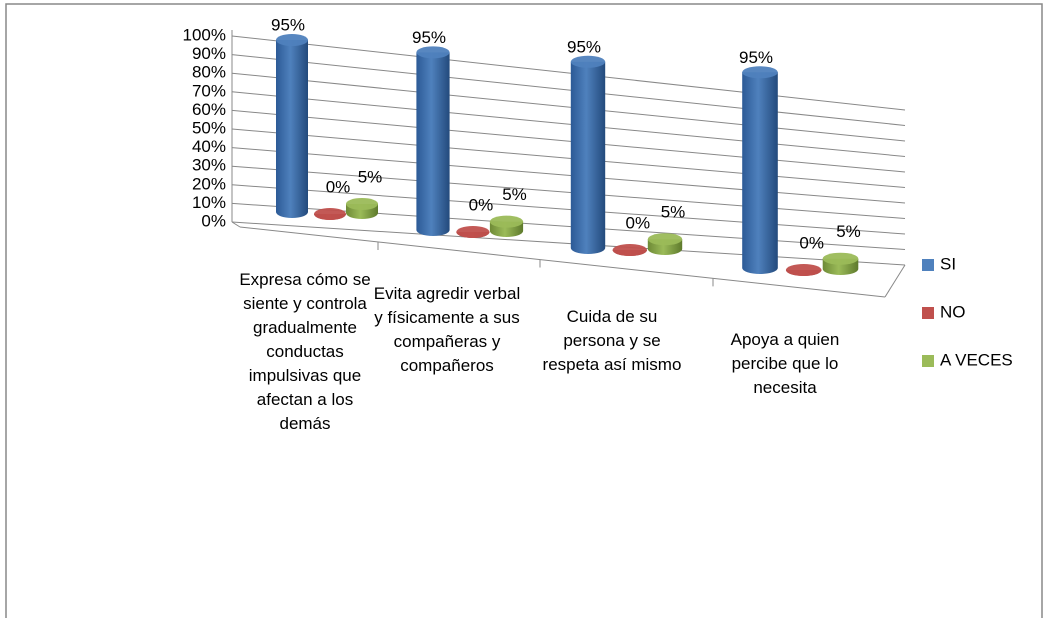 The image size is (1047, 618). What do you see at coordinates (785, 363) in the screenshot?
I see `x-tick-label: Apoya a quien percibe que lo necesita` at bounding box center [785, 363].